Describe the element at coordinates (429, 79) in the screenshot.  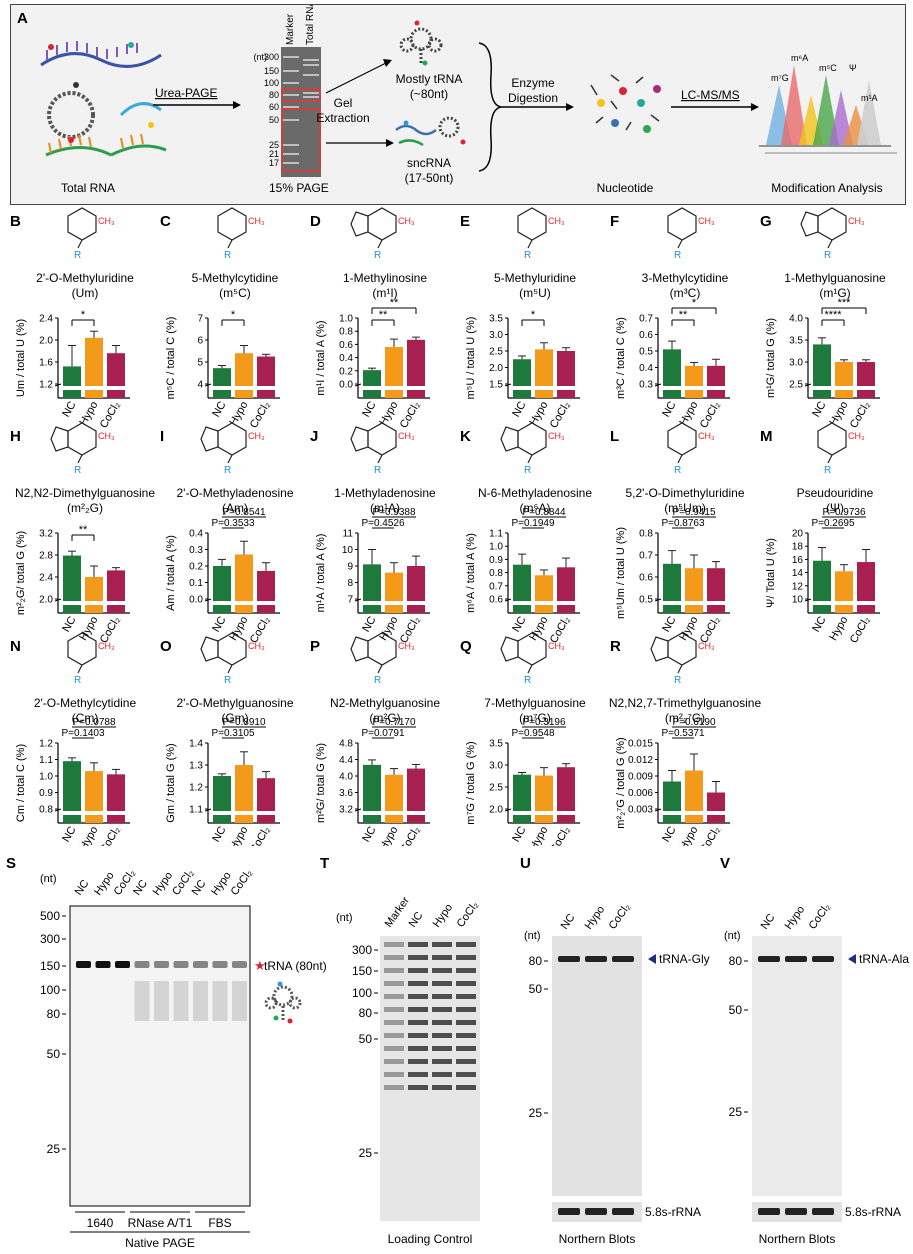
I see `mostly-trna-label: Mostly tRNA` at that location.